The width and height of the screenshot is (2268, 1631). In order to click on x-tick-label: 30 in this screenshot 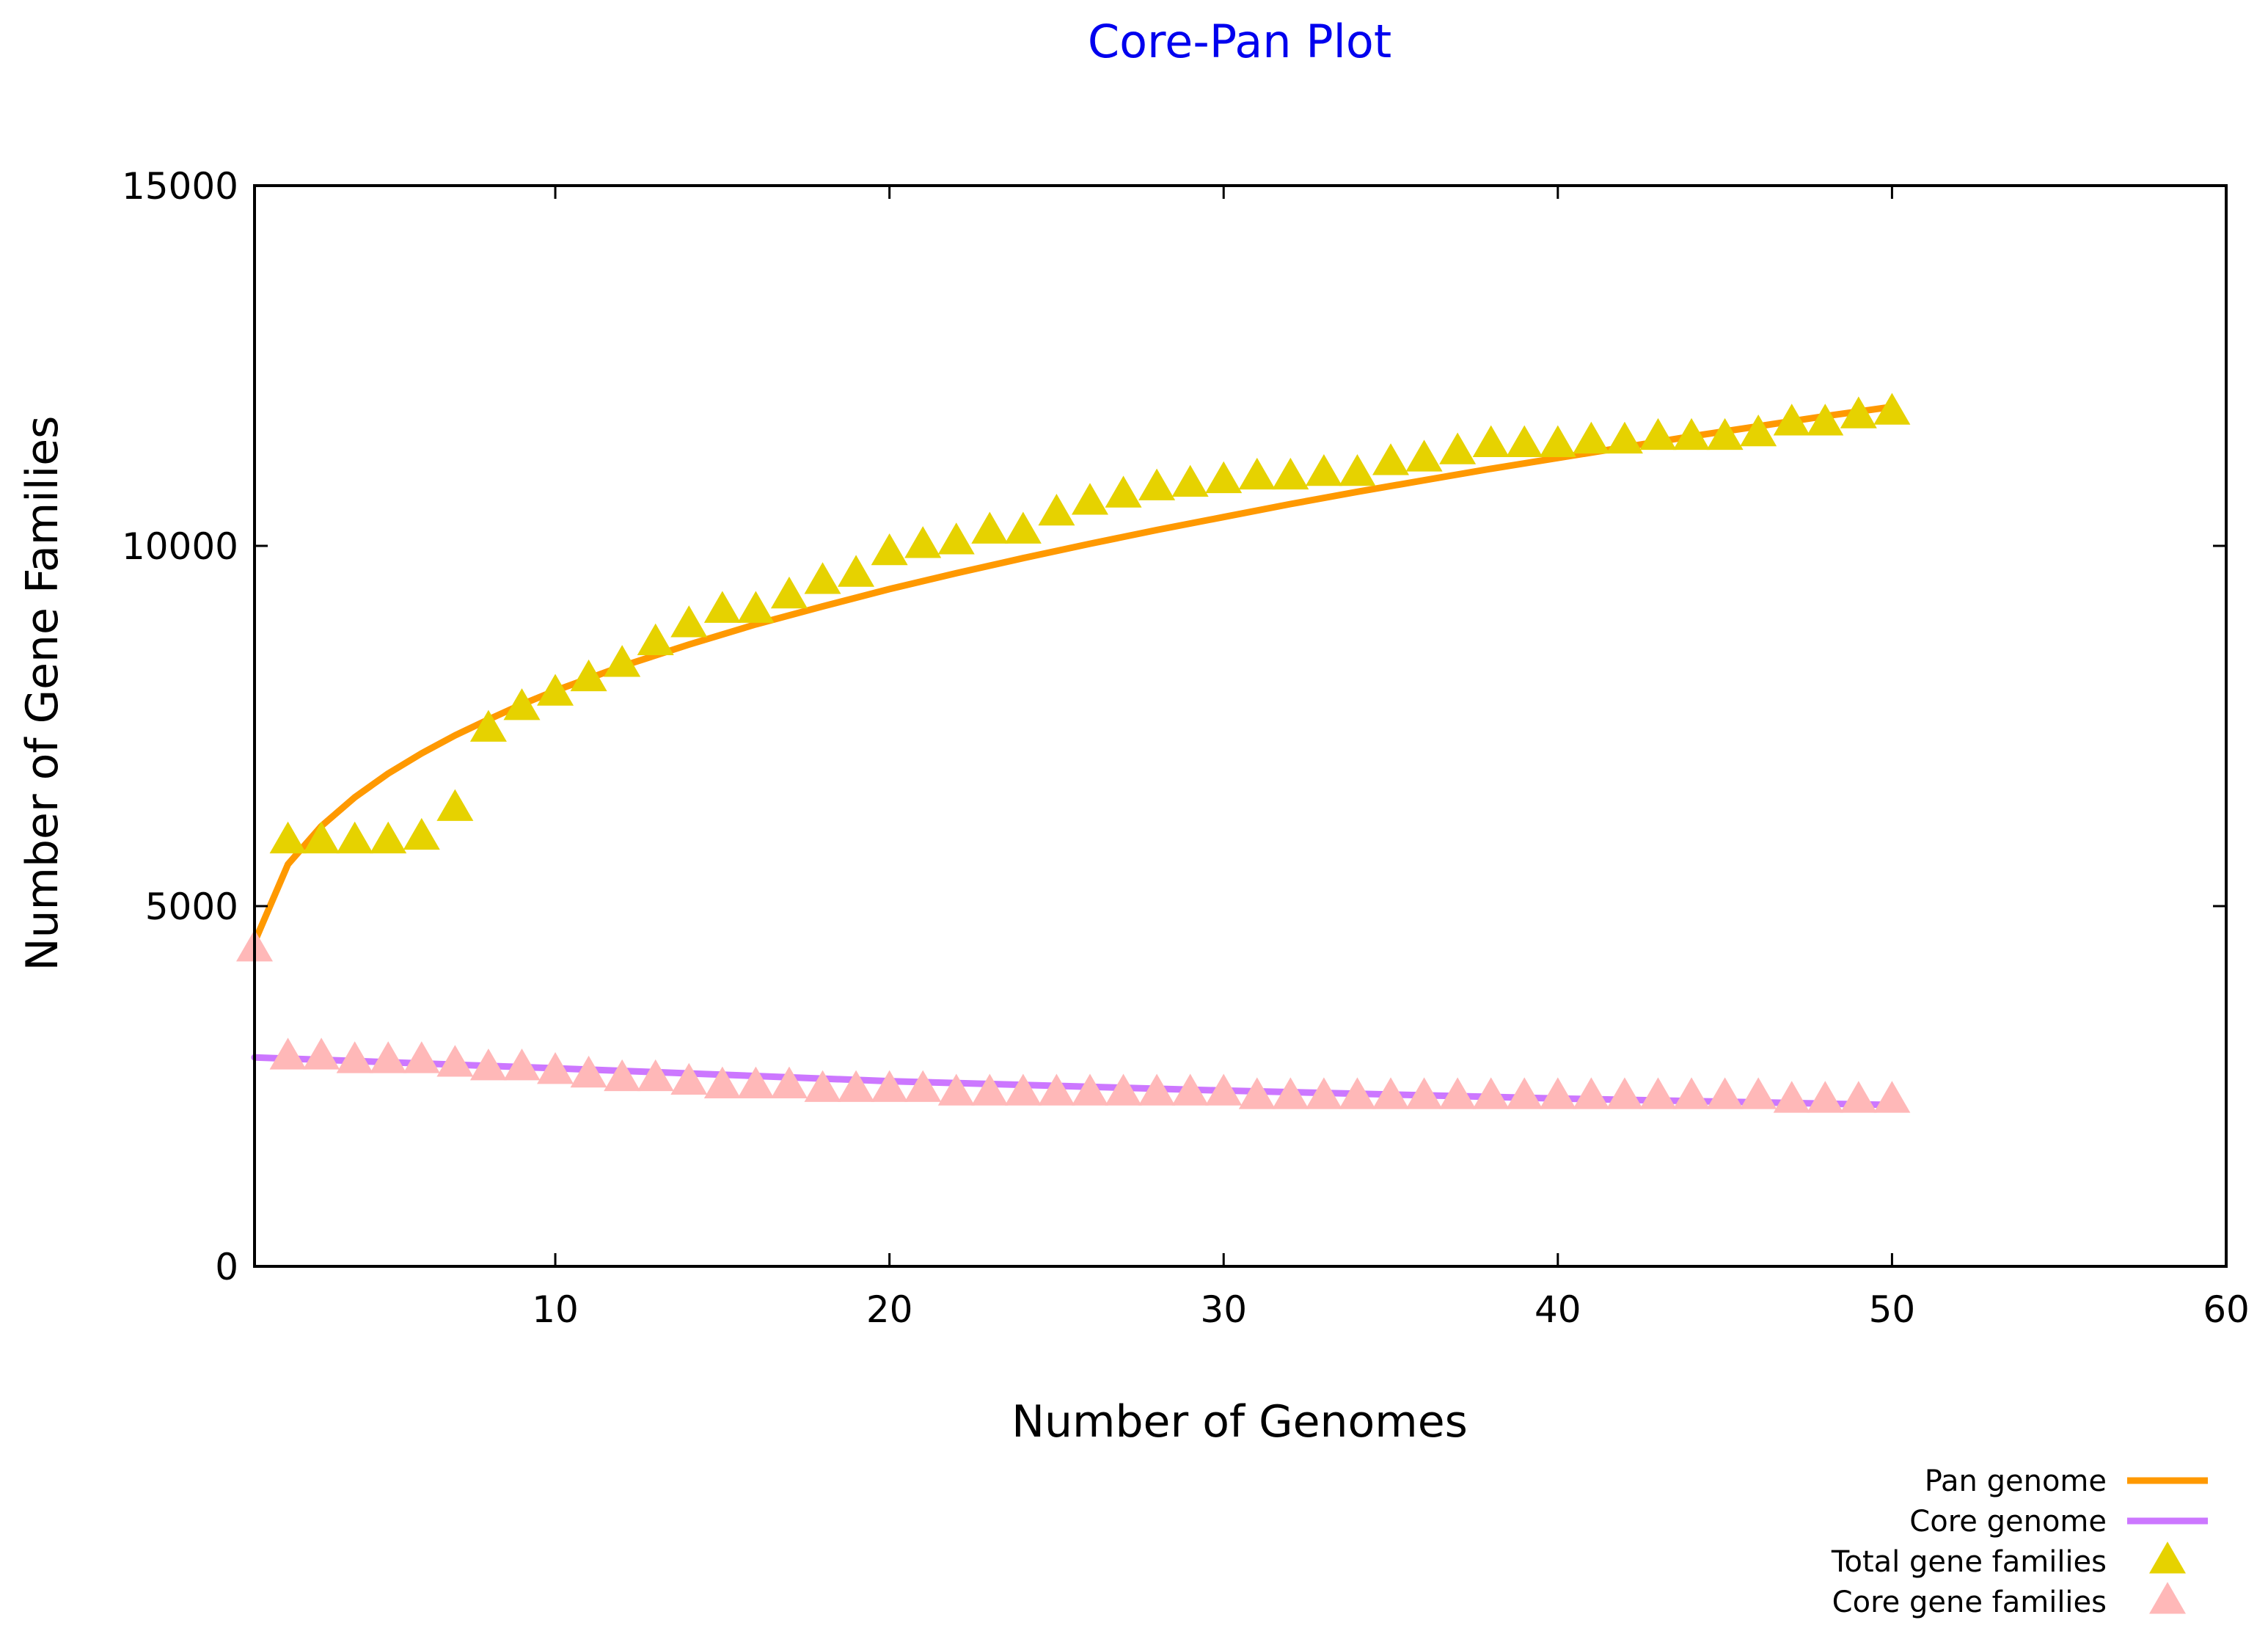, I will do `click(1223, 1310)`.